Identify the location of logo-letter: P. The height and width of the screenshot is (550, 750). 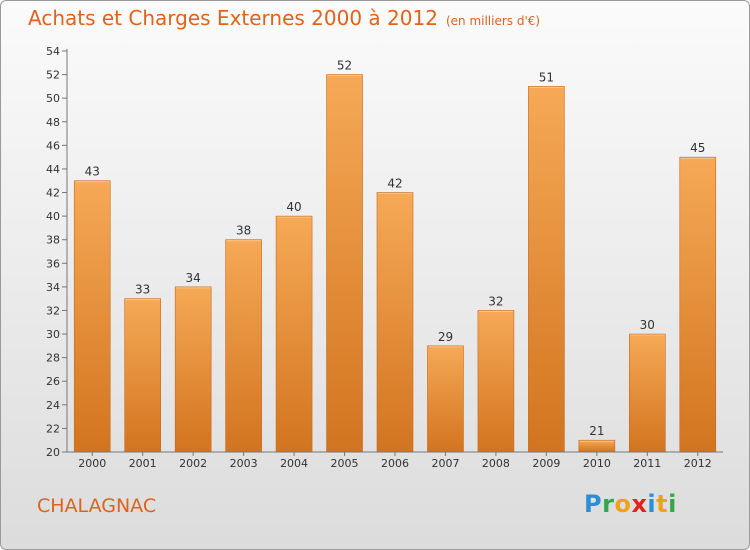
(593, 504).